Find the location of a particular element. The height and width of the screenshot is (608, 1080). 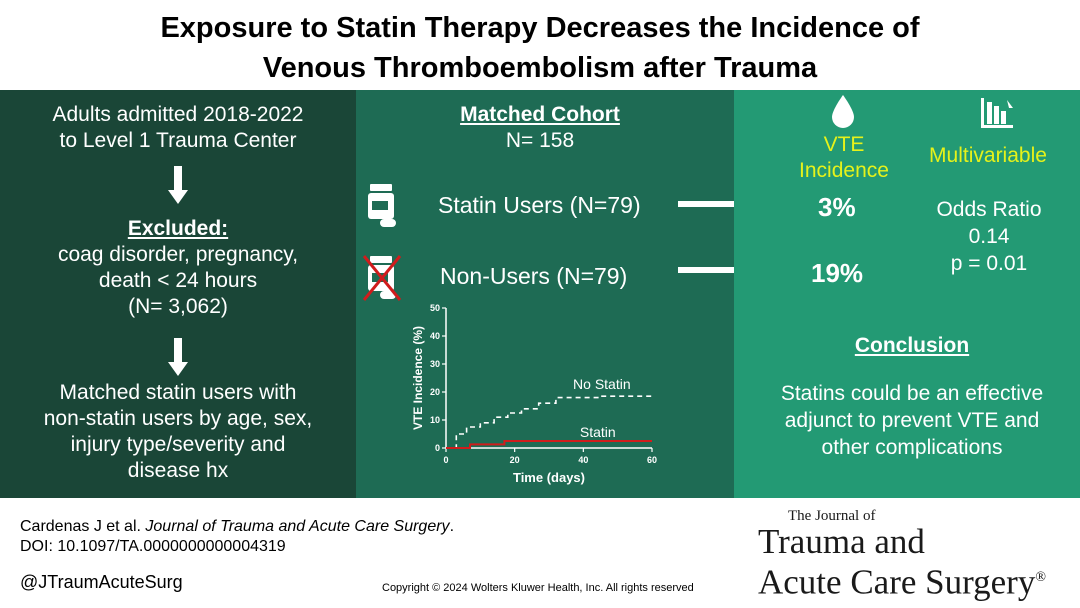

citation-end: . is located at coordinates (452, 526).